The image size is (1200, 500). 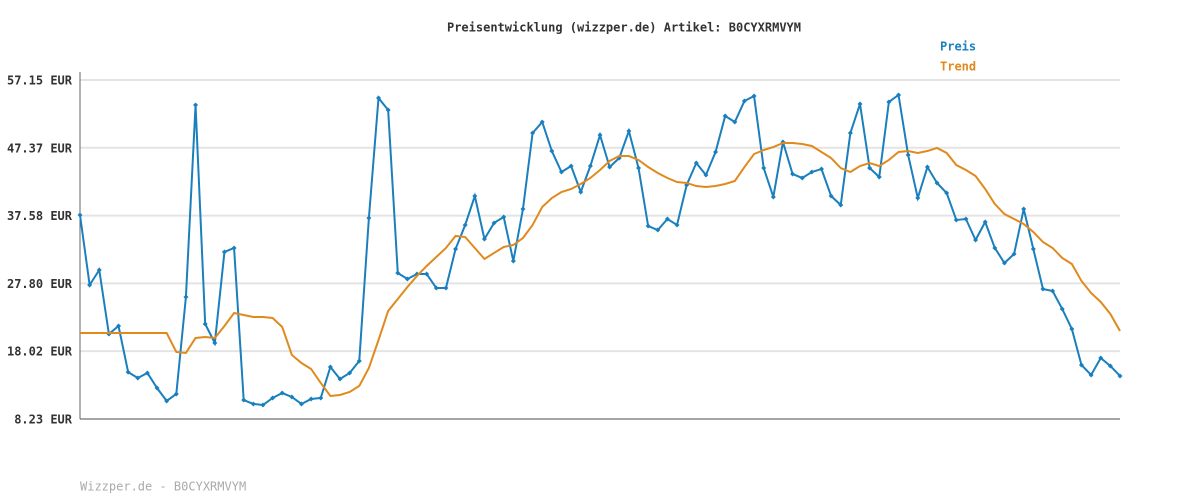 What do you see at coordinates (958, 67) in the screenshot?
I see `legend-label: Trend` at bounding box center [958, 67].